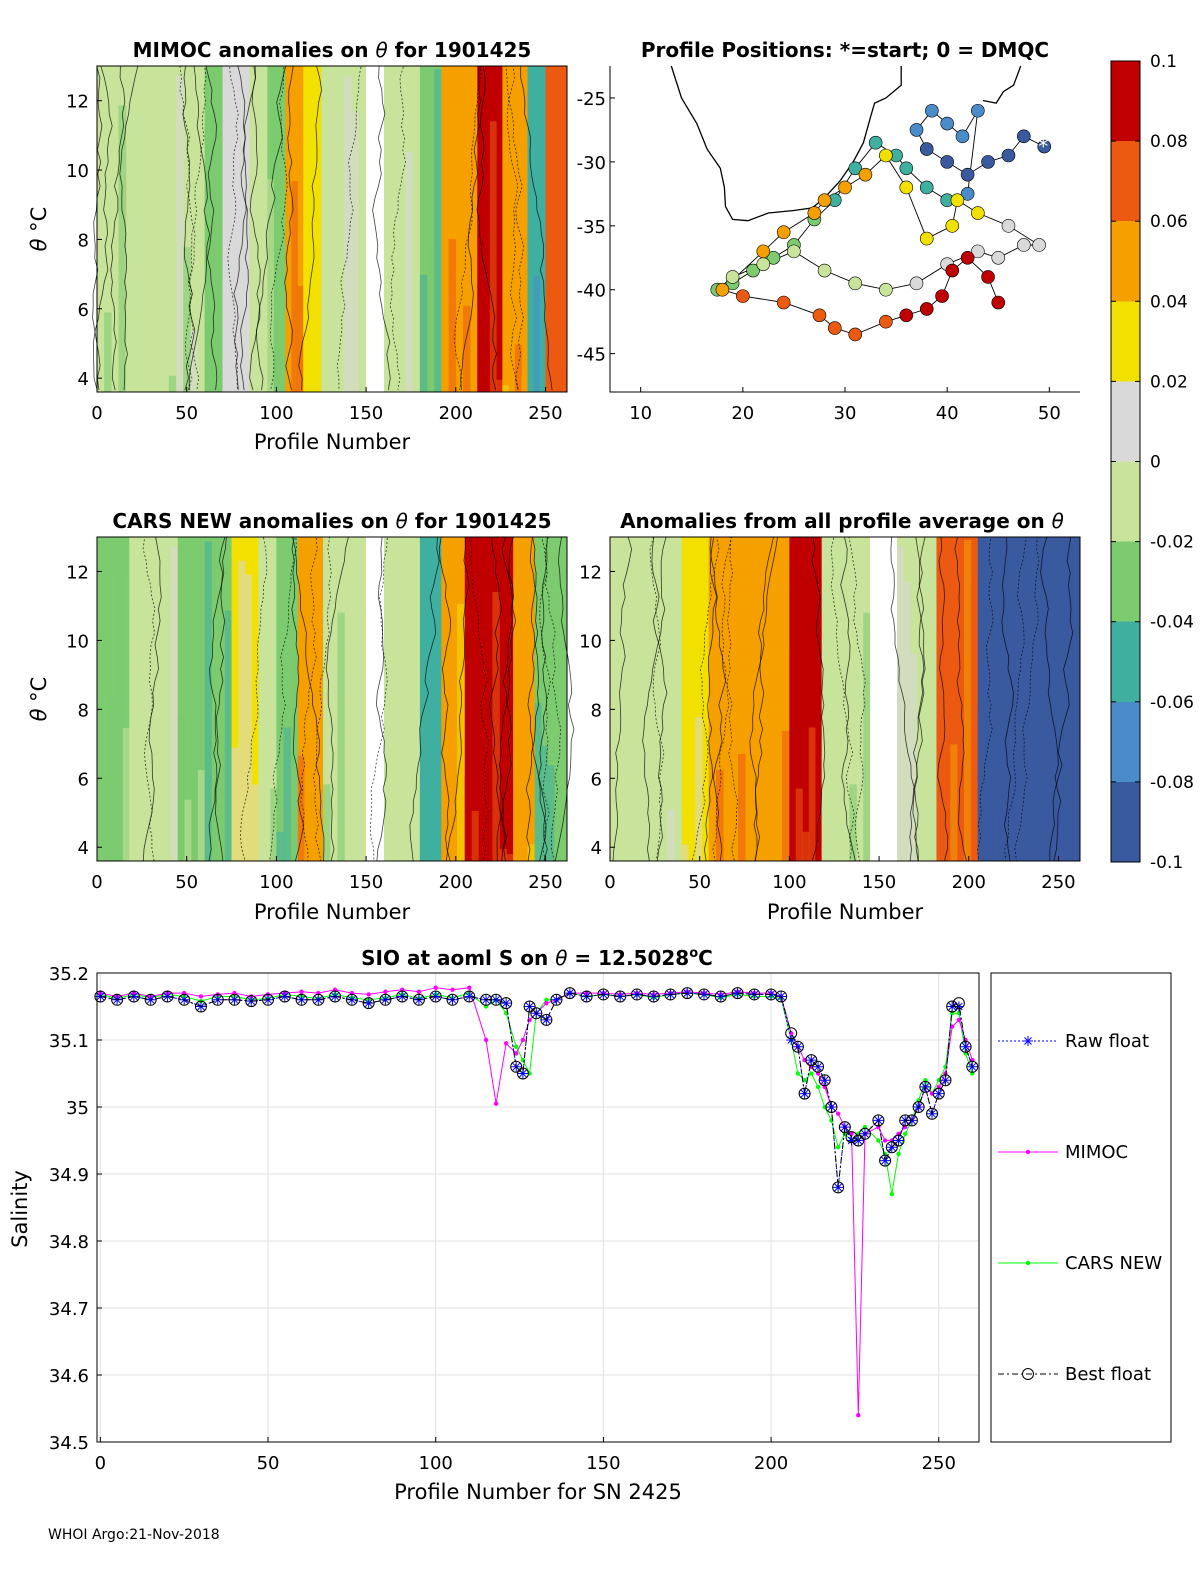 Image resolution: width=1200 pixels, height=1575 pixels. I want to click on y-tick-label: -35, so click(591, 227).